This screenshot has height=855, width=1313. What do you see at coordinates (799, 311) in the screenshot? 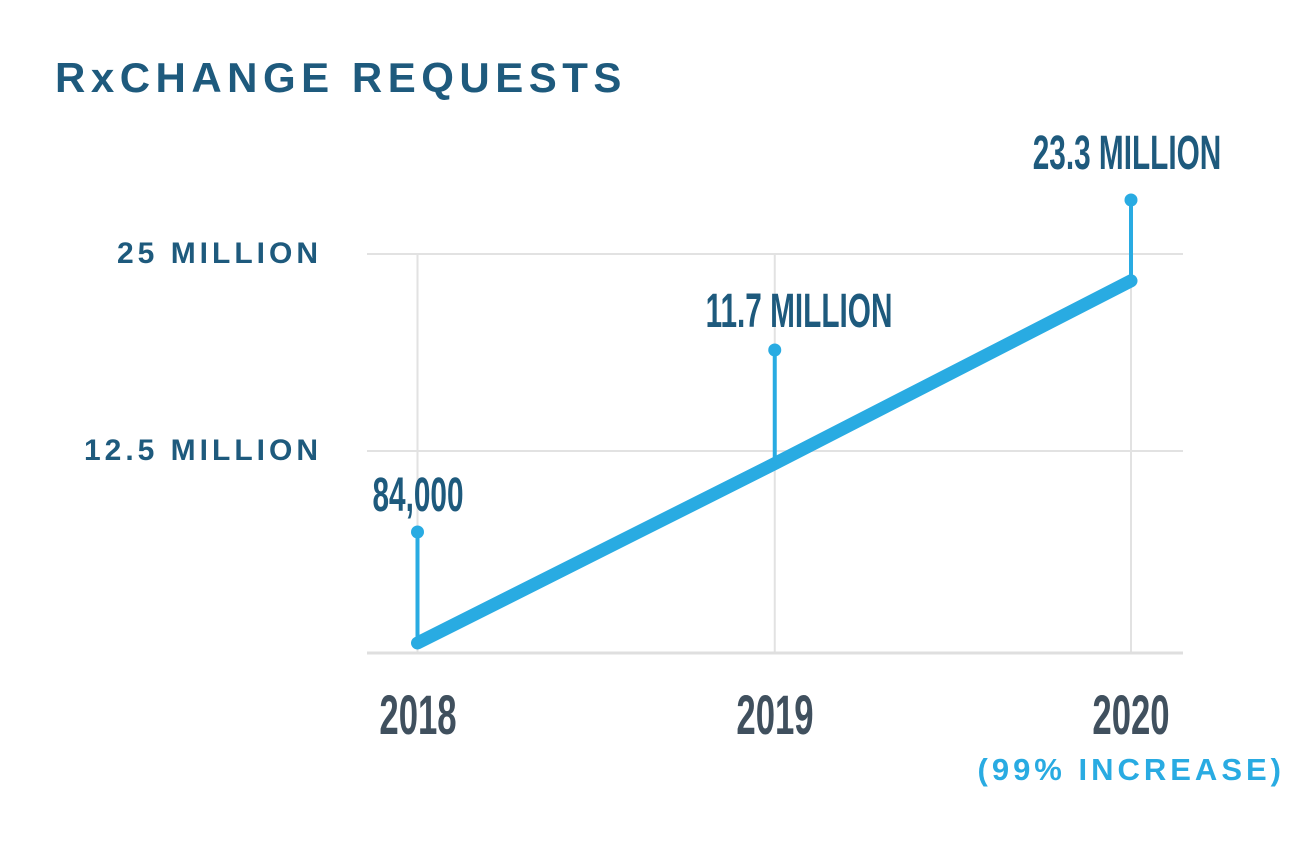
I see `point-label: 11.7 MILLION` at bounding box center [799, 311].